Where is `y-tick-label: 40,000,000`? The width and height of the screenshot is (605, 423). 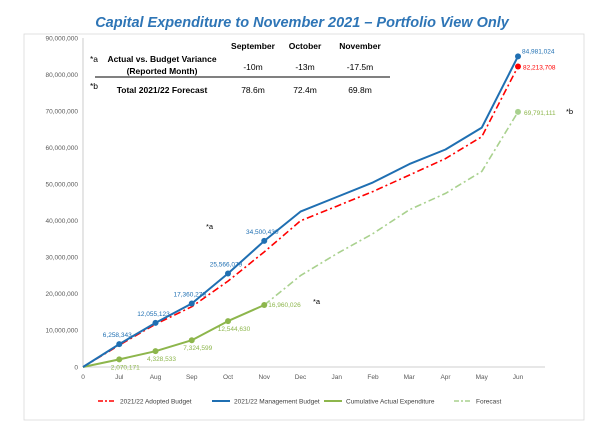 y-tick-label: 40,000,000 is located at coordinates (61, 221).